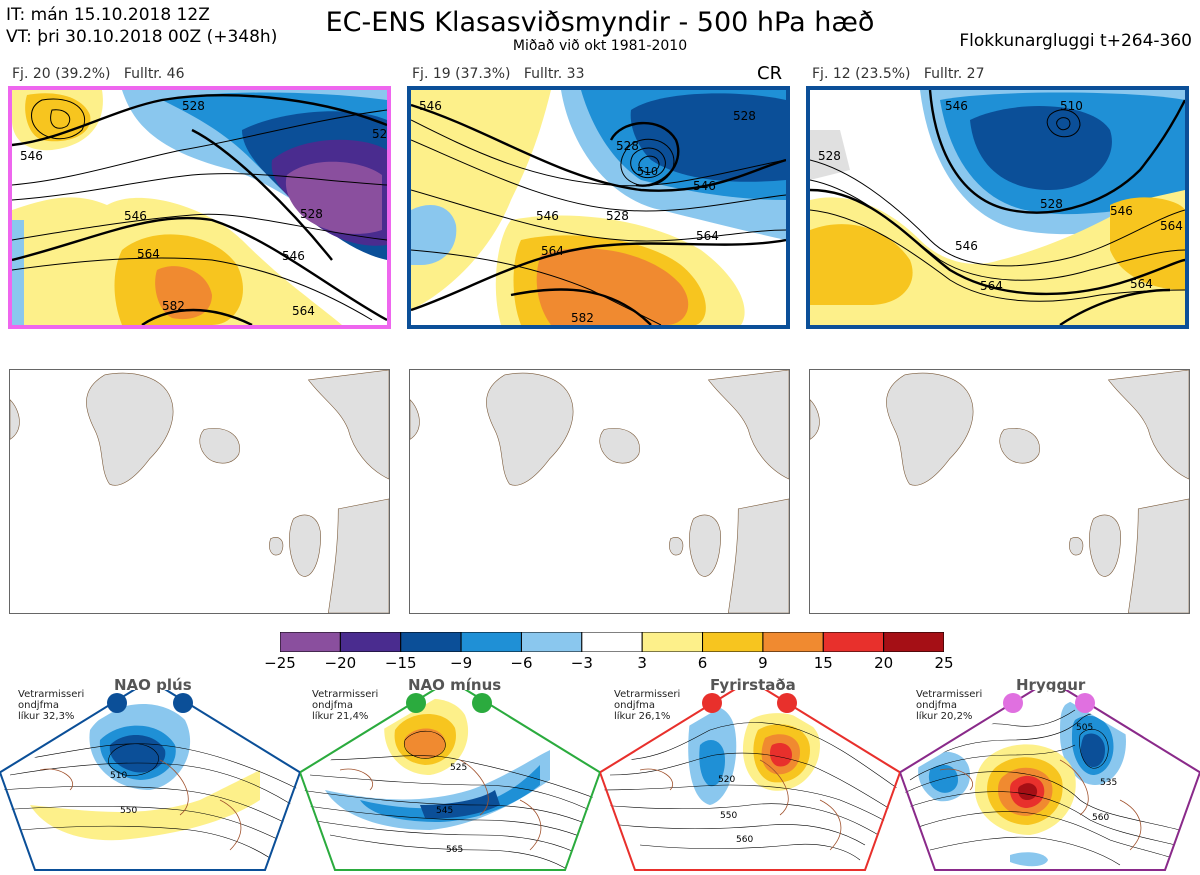 The image size is (1200, 875). I want to click on regime-1-contour-label: 510, so click(118, 776).